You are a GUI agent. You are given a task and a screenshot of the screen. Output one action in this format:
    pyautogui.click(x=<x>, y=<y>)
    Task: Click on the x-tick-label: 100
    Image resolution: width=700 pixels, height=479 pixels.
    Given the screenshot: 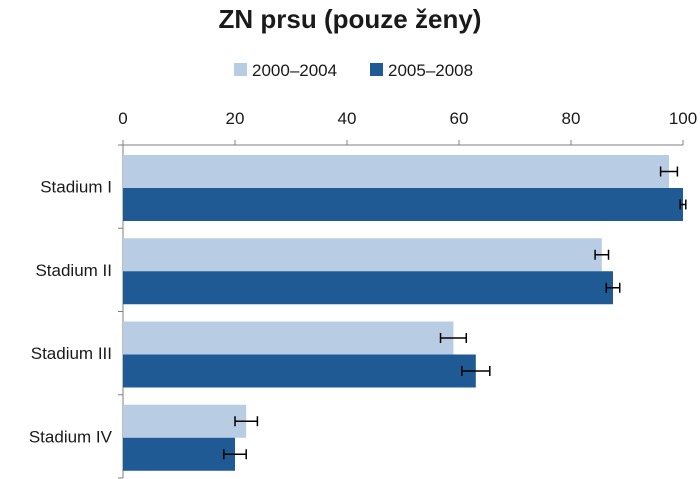 What is the action you would take?
    pyautogui.click(x=683, y=118)
    